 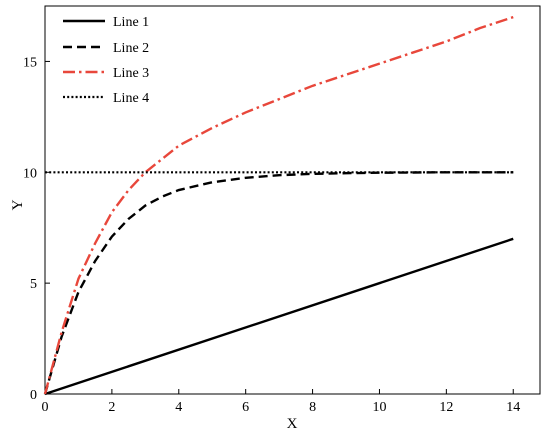 I want to click on y-axis-label: Y, so click(x=18, y=204).